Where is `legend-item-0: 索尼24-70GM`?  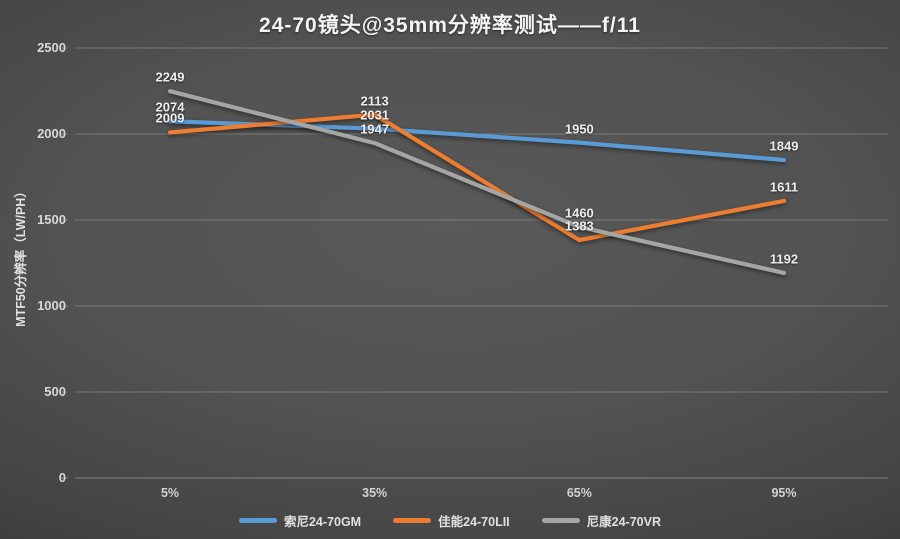 legend-item-0: 索尼24-70GM is located at coordinates (300, 520).